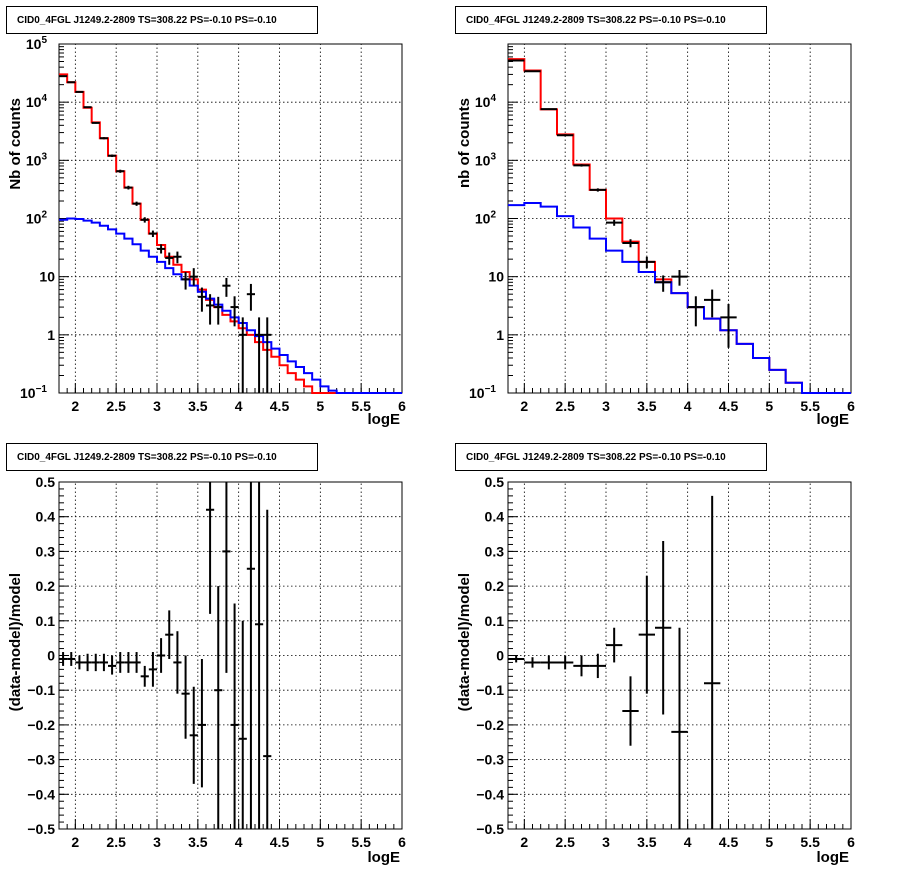 This screenshot has width=898, height=880. What do you see at coordinates (464, 143) in the screenshot?
I see `y-axis-label: nb of counts` at bounding box center [464, 143].